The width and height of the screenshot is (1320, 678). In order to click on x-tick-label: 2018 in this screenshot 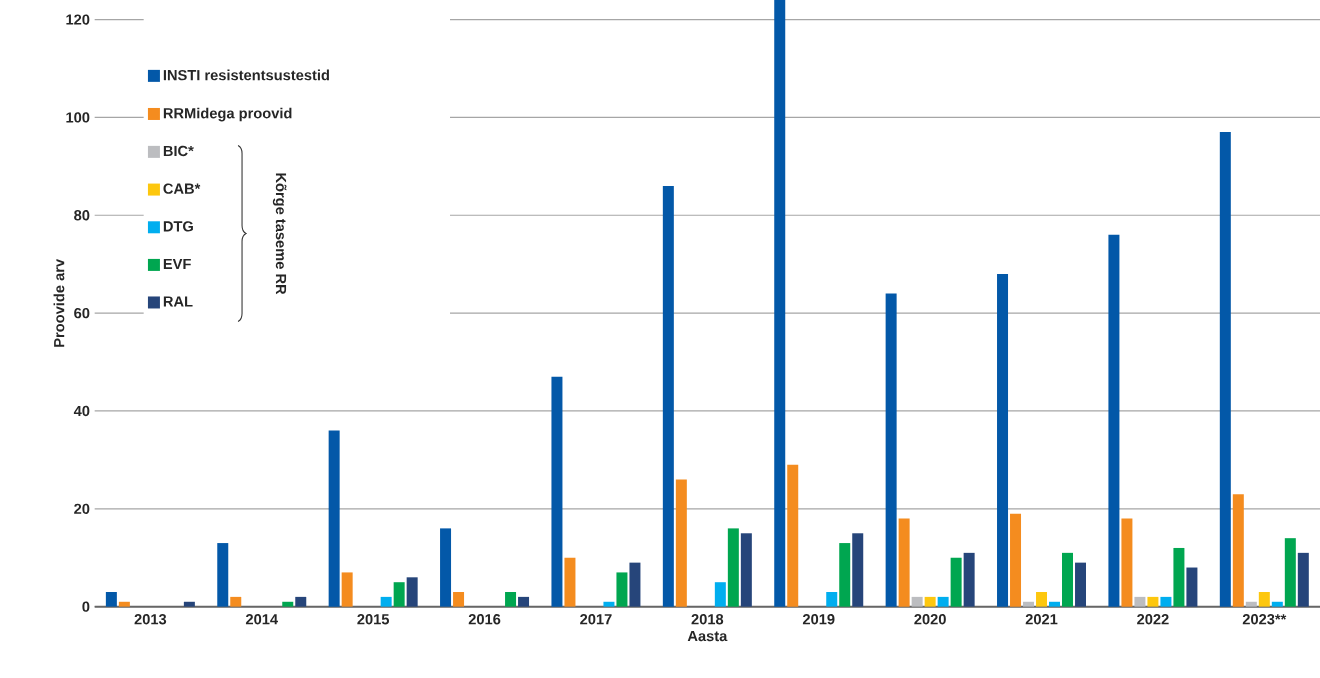, I will do `click(707, 619)`.